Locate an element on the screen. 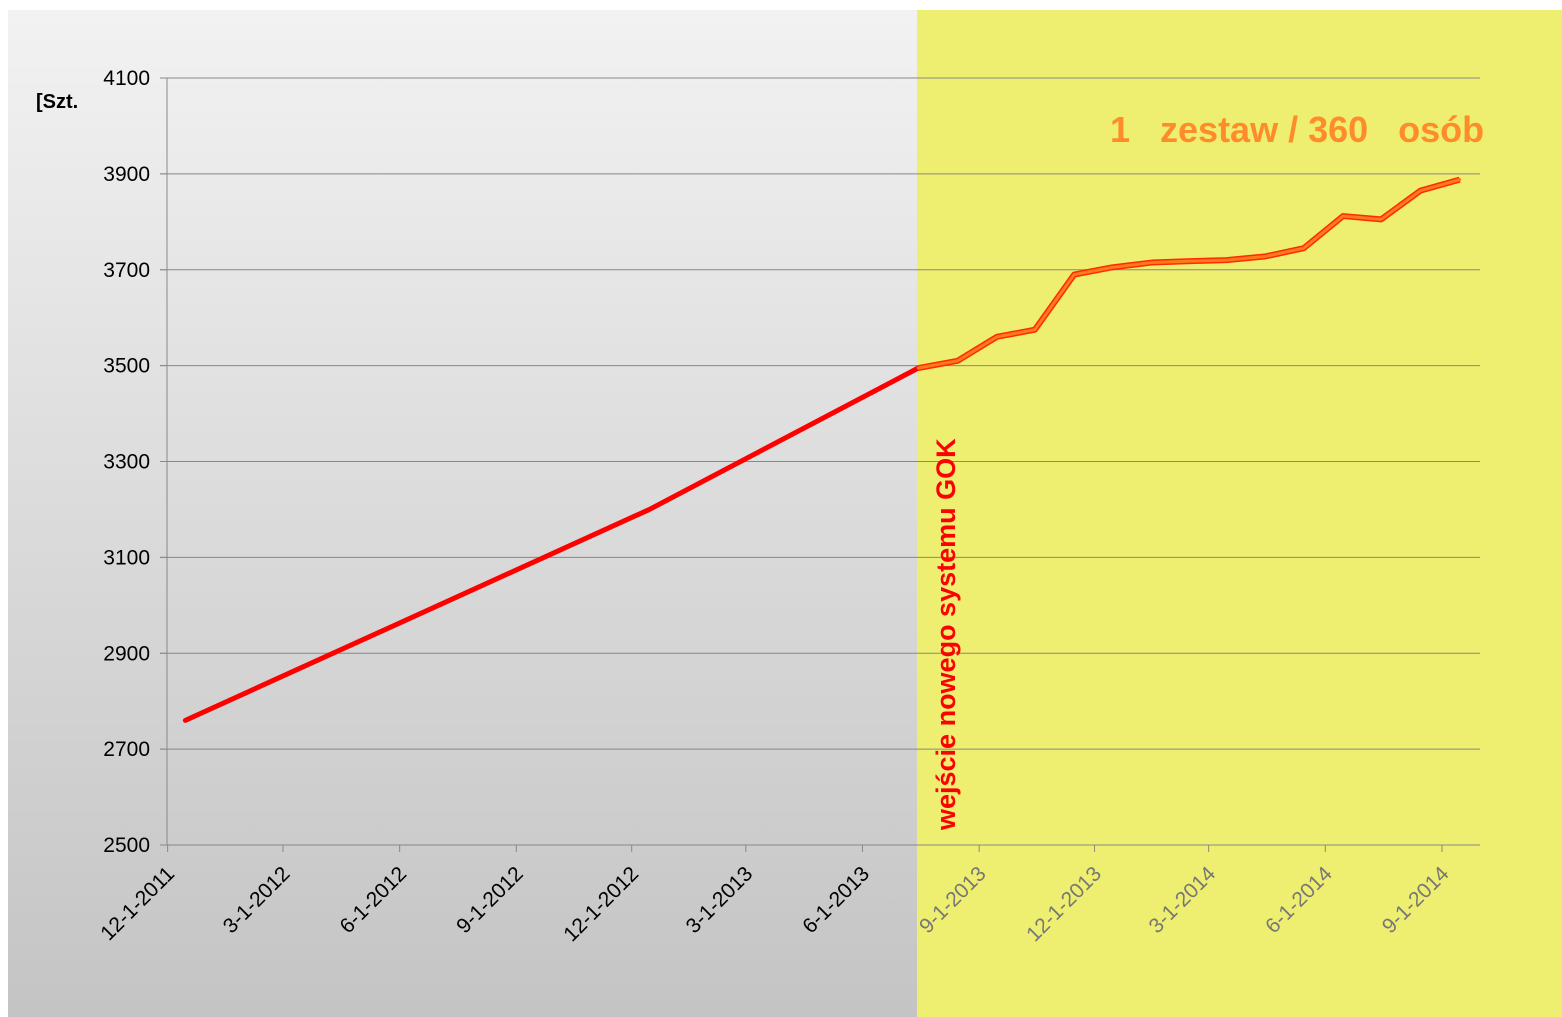 The image size is (1562, 1017). y-tick-label: 3300 is located at coordinates (126, 462).